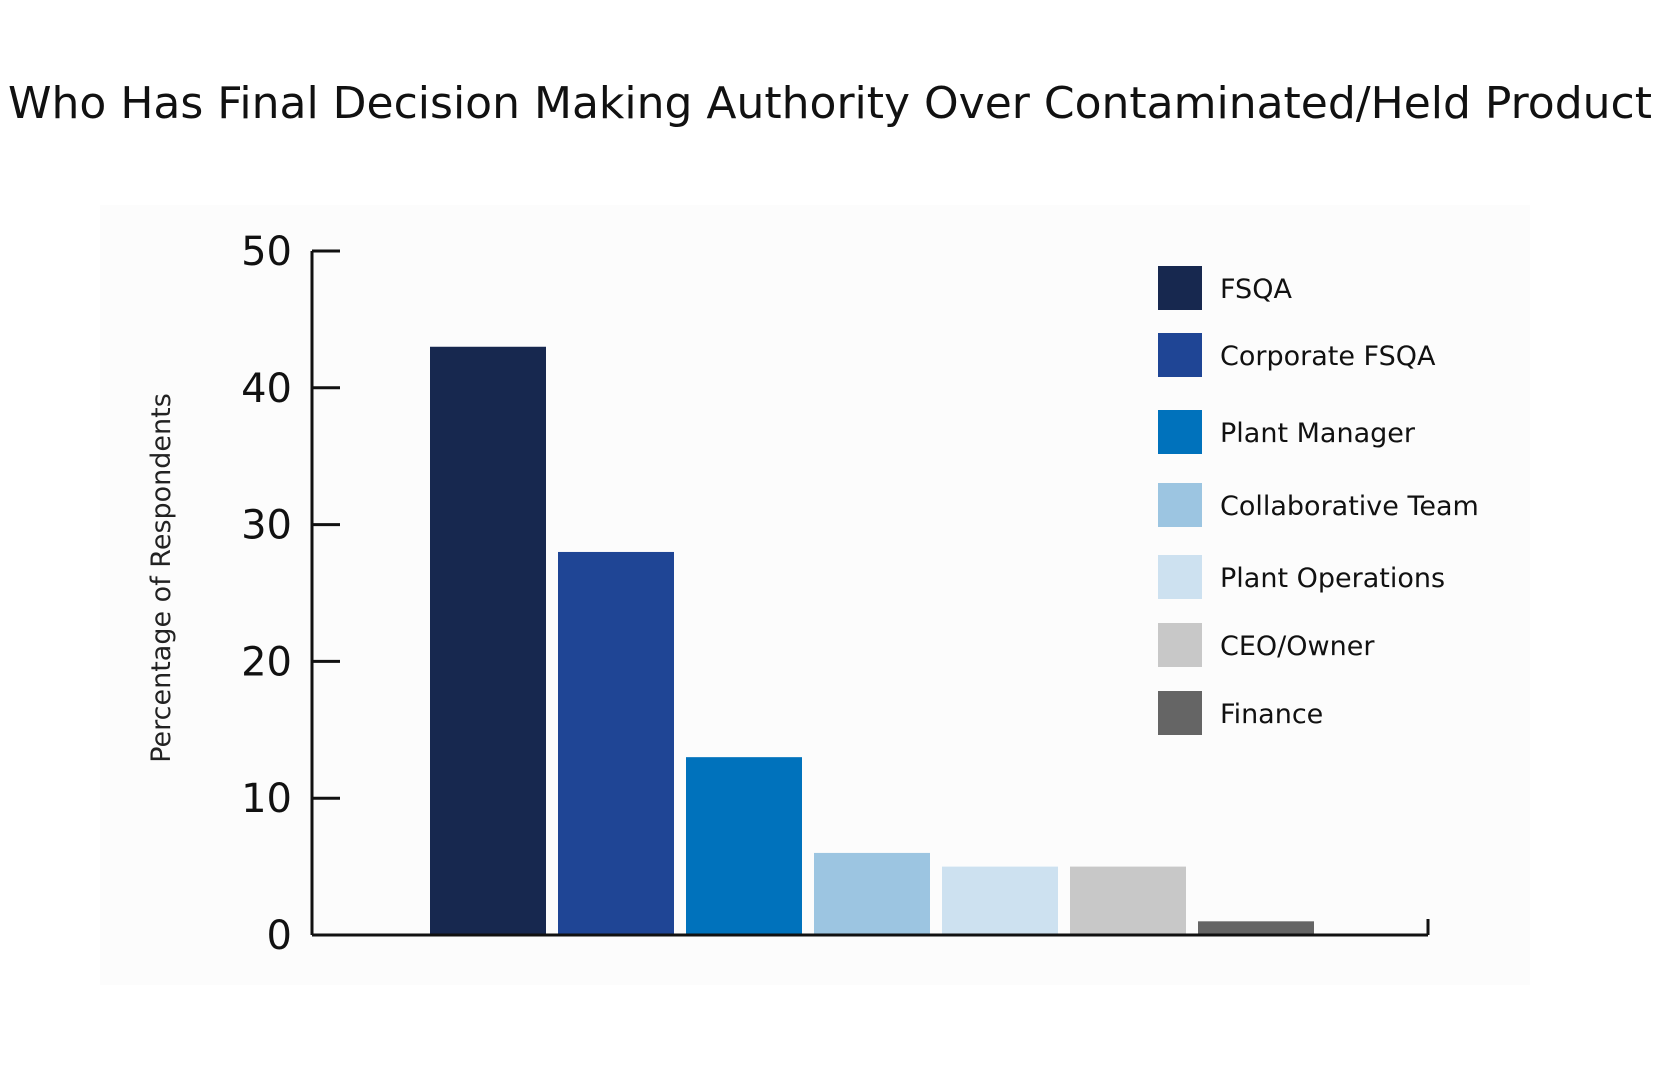  What do you see at coordinates (266, 799) in the screenshot?
I see `y-tick-label: 10` at bounding box center [266, 799].